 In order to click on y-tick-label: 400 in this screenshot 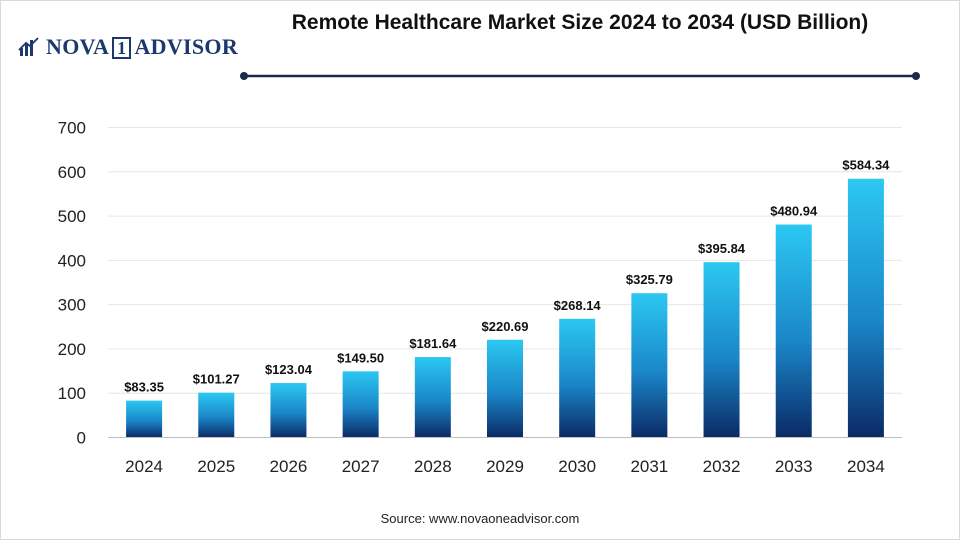, I will do `click(72, 260)`.